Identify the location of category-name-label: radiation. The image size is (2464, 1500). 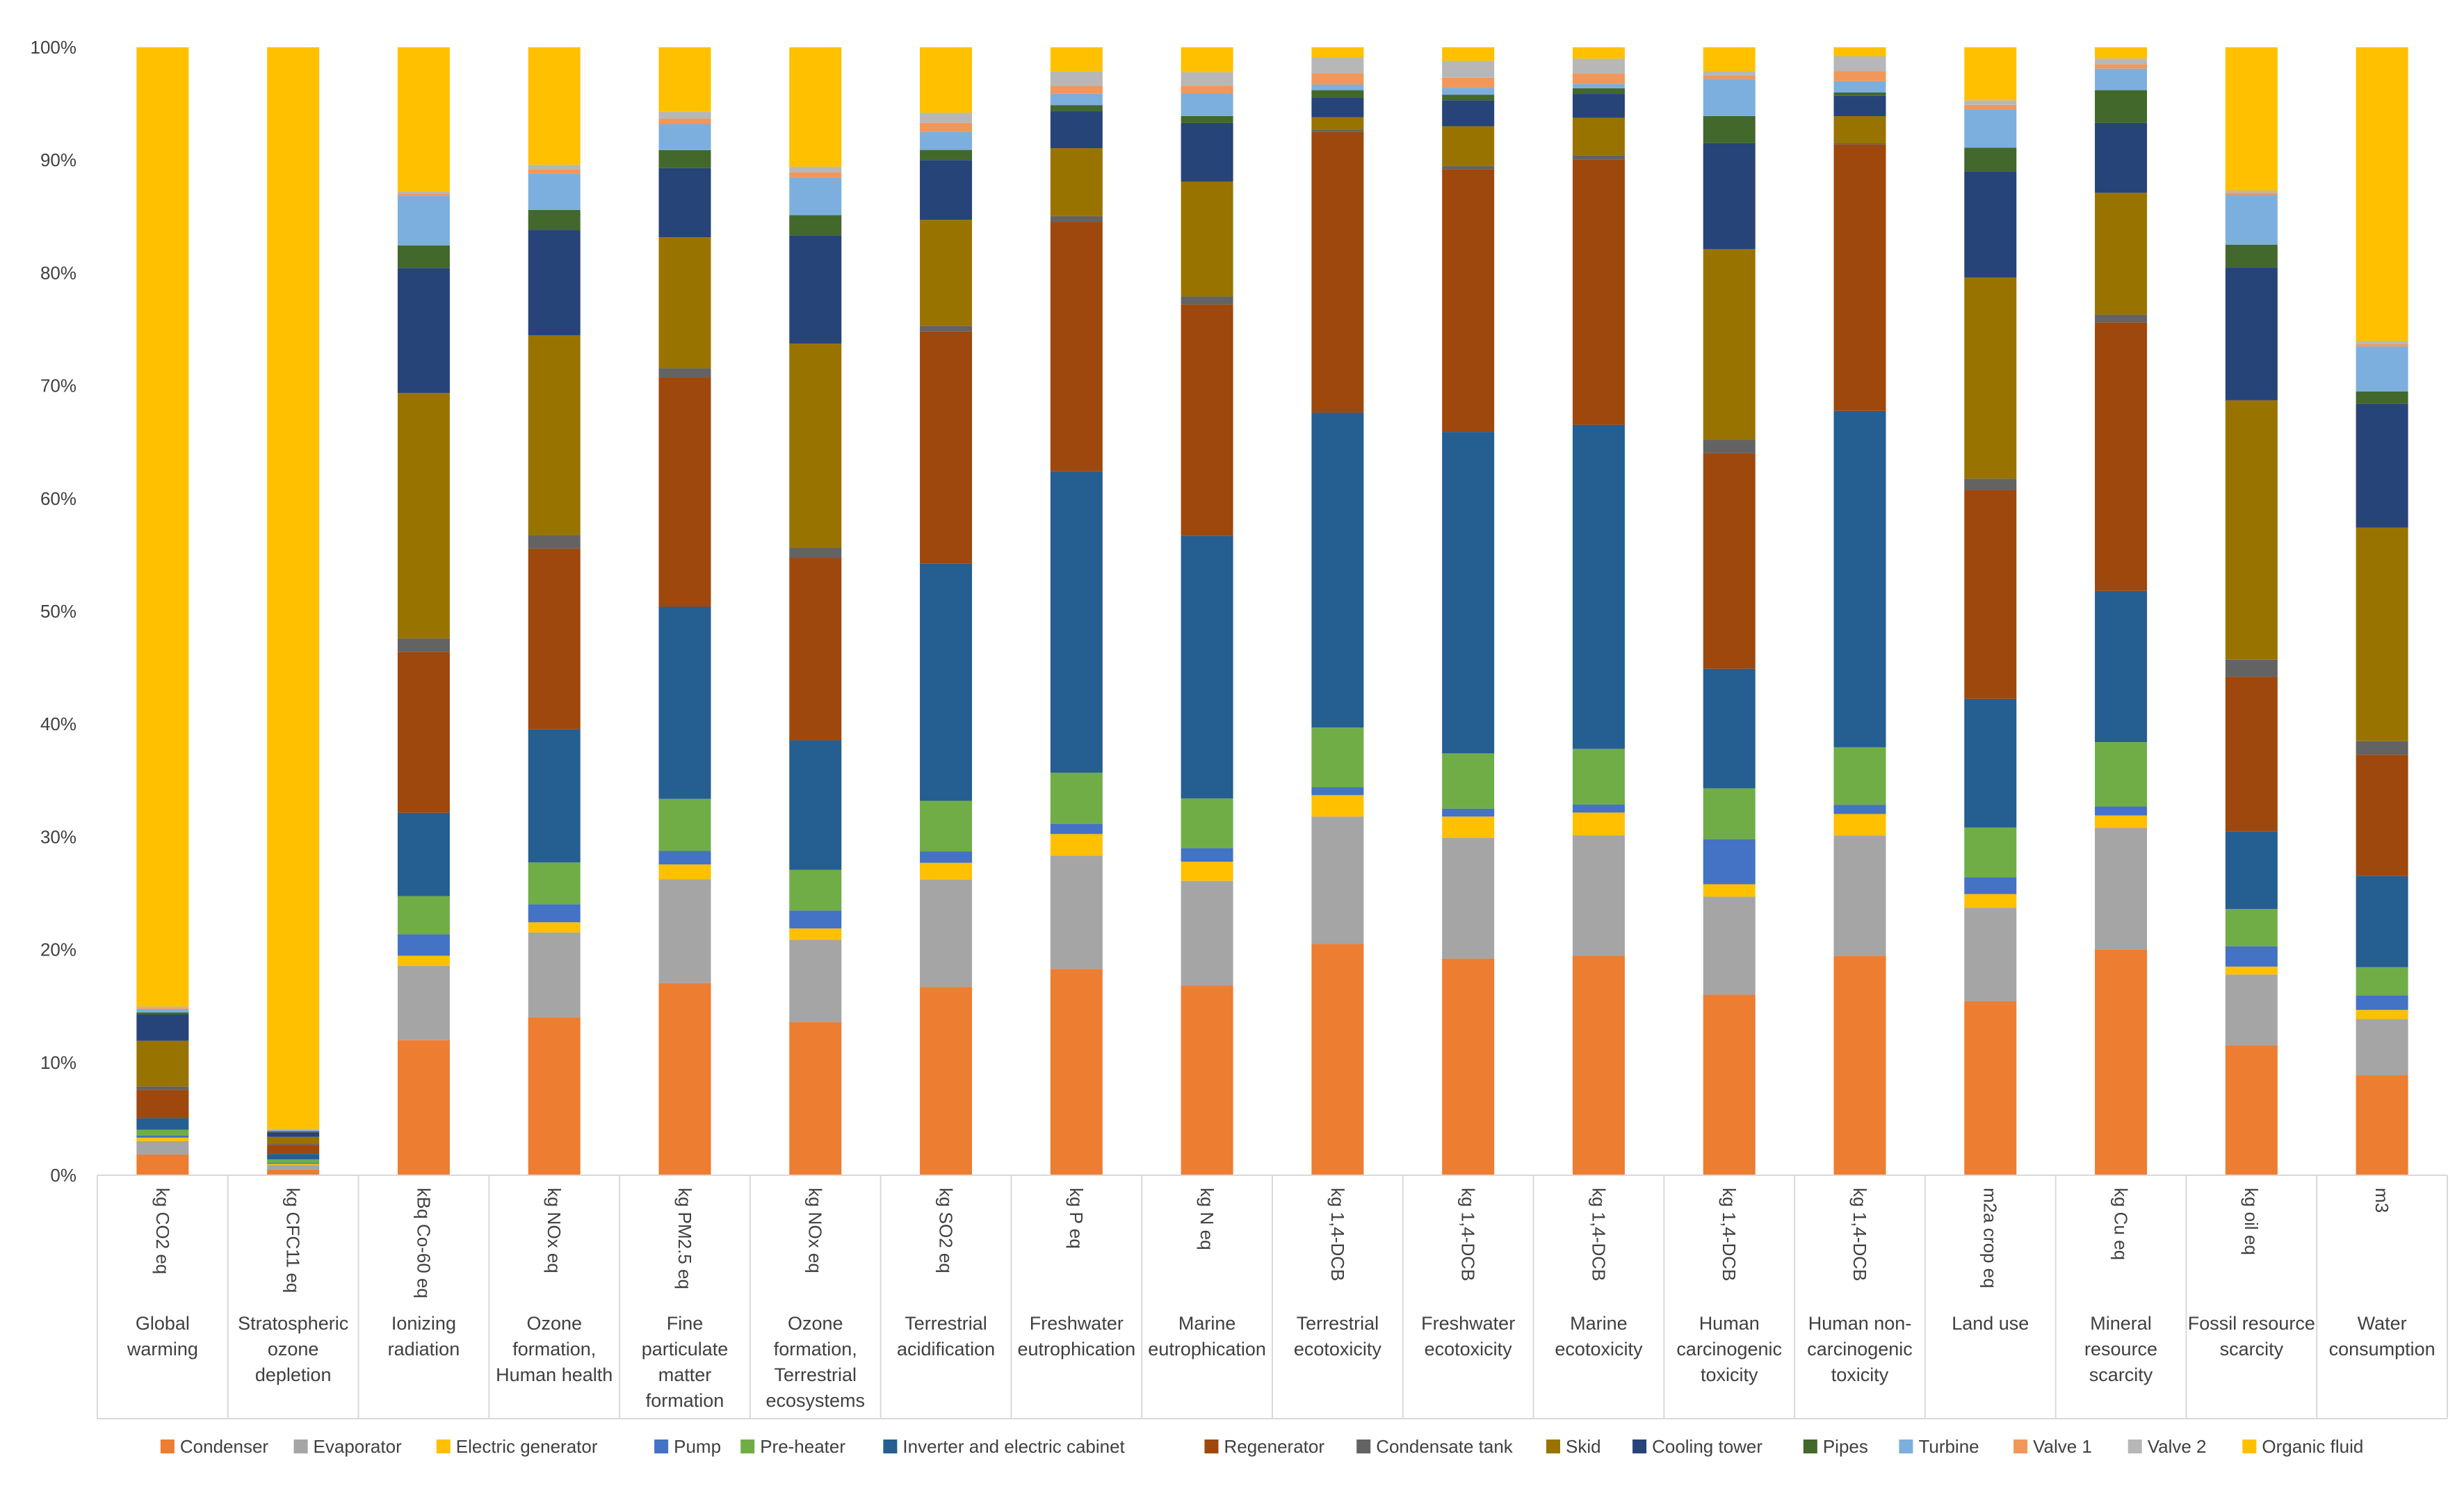
(424, 1349).